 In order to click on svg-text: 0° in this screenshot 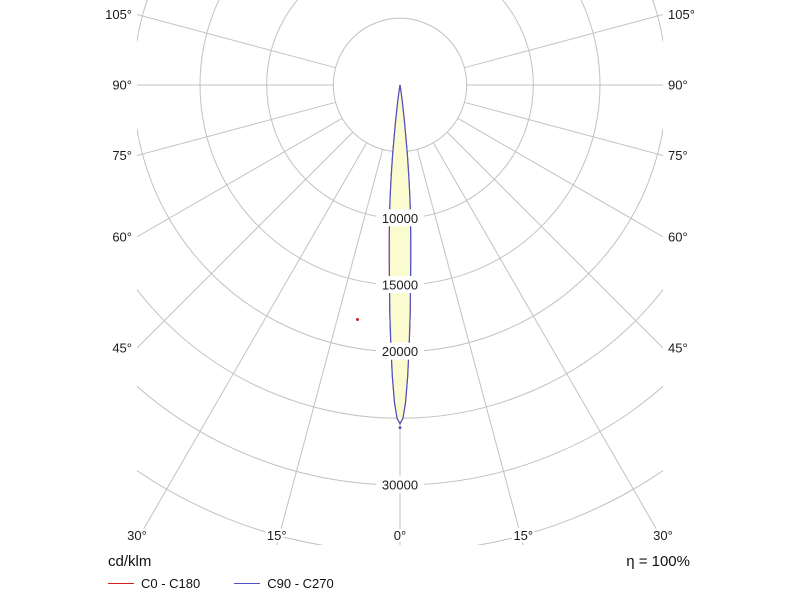, I will do `click(400, 535)`.